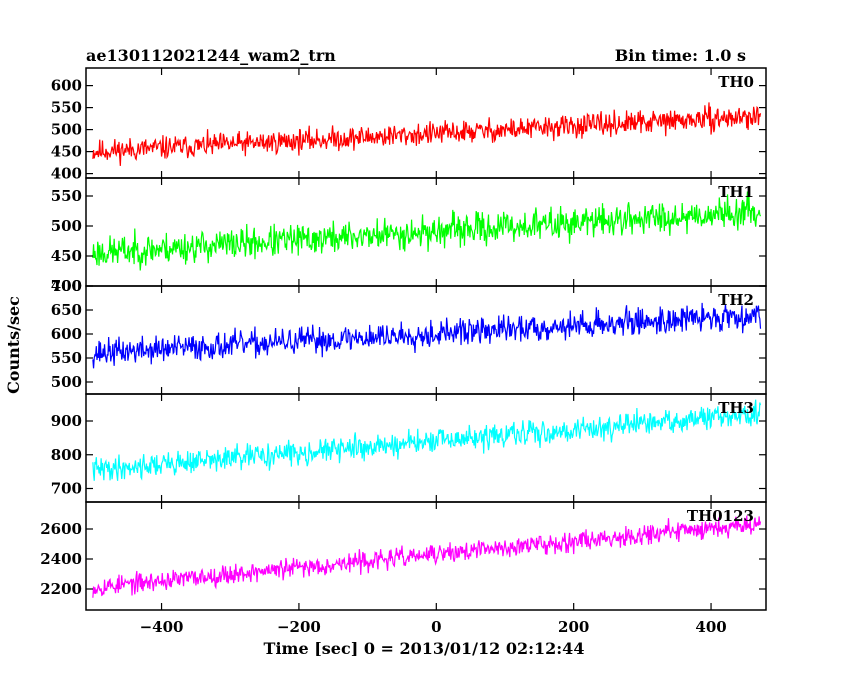 This screenshot has height=685, width=850. I want to click on x-tick-label: 200, so click(573, 627).